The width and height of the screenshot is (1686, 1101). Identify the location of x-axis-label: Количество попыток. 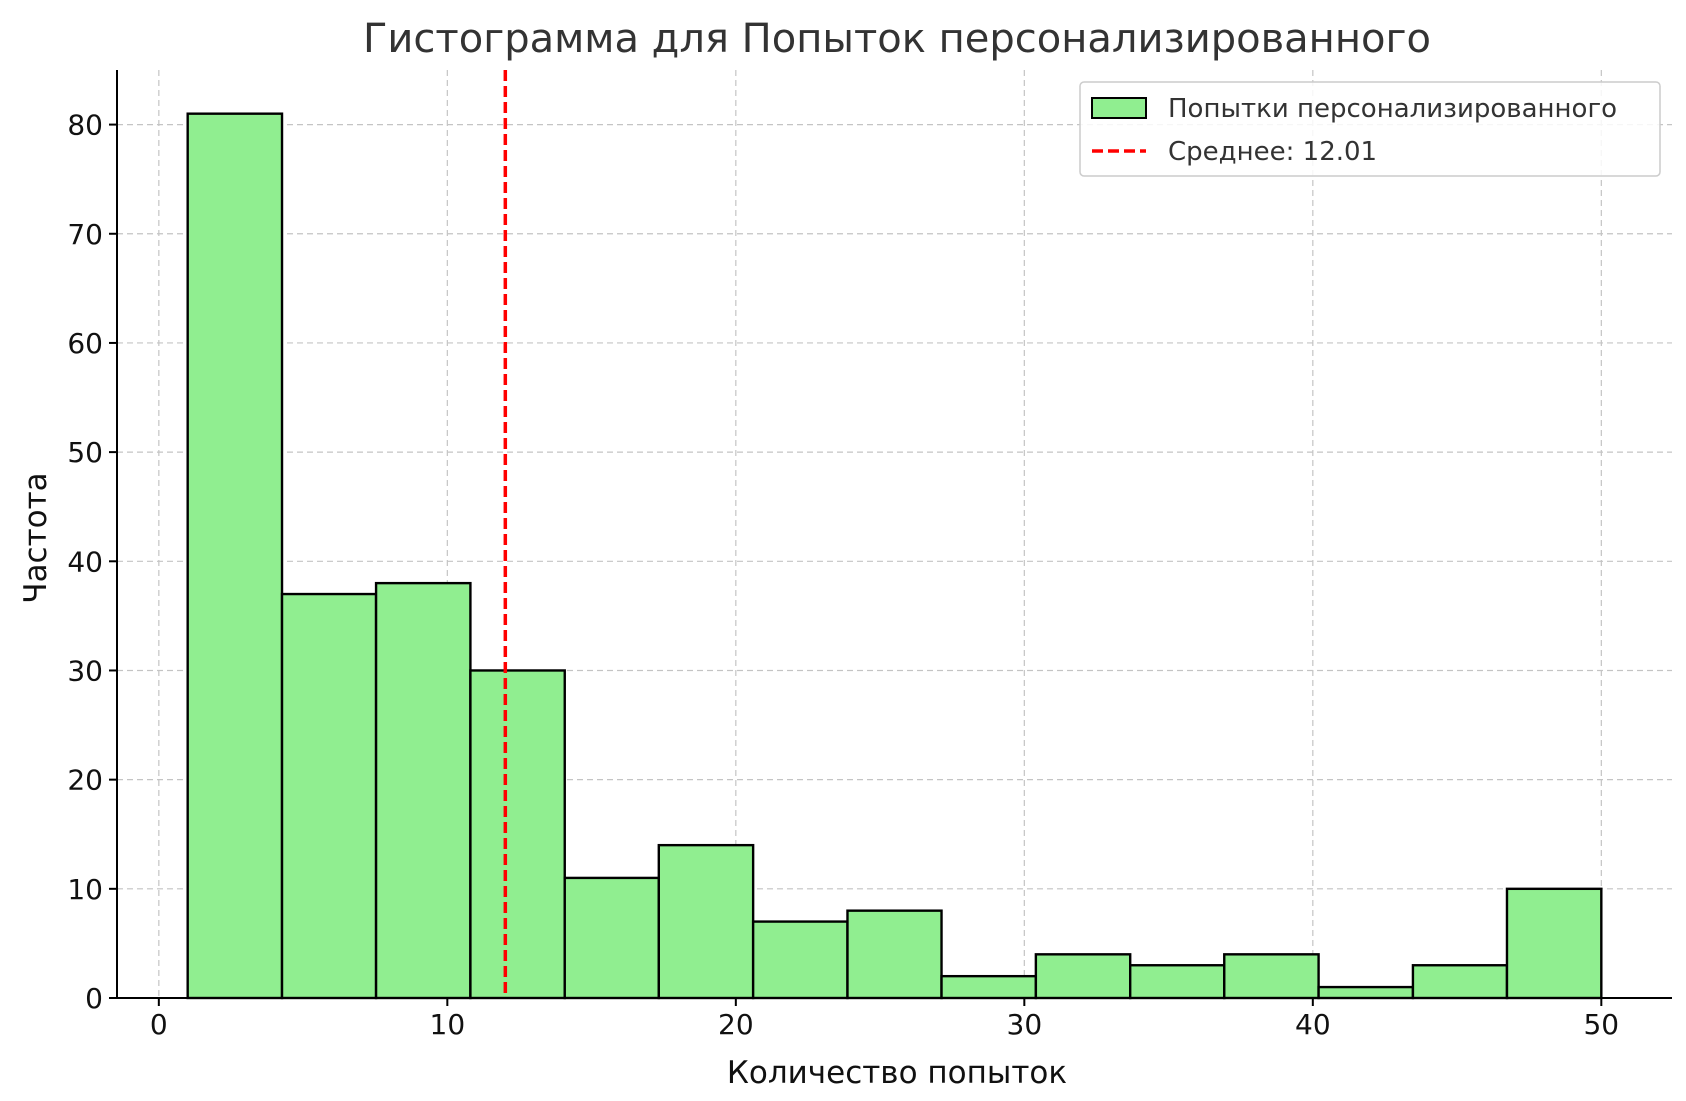
(897, 1073).